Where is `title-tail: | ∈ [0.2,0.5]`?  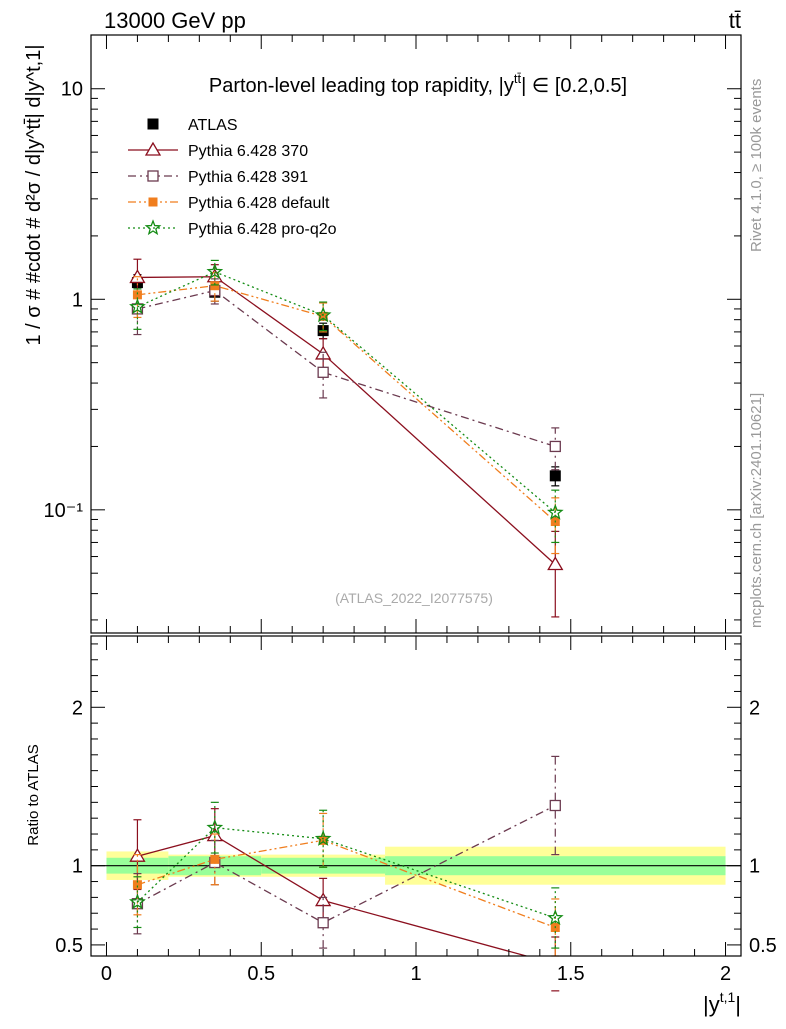
title-tail: | ∈ [0.2,0.5] is located at coordinates (574, 86).